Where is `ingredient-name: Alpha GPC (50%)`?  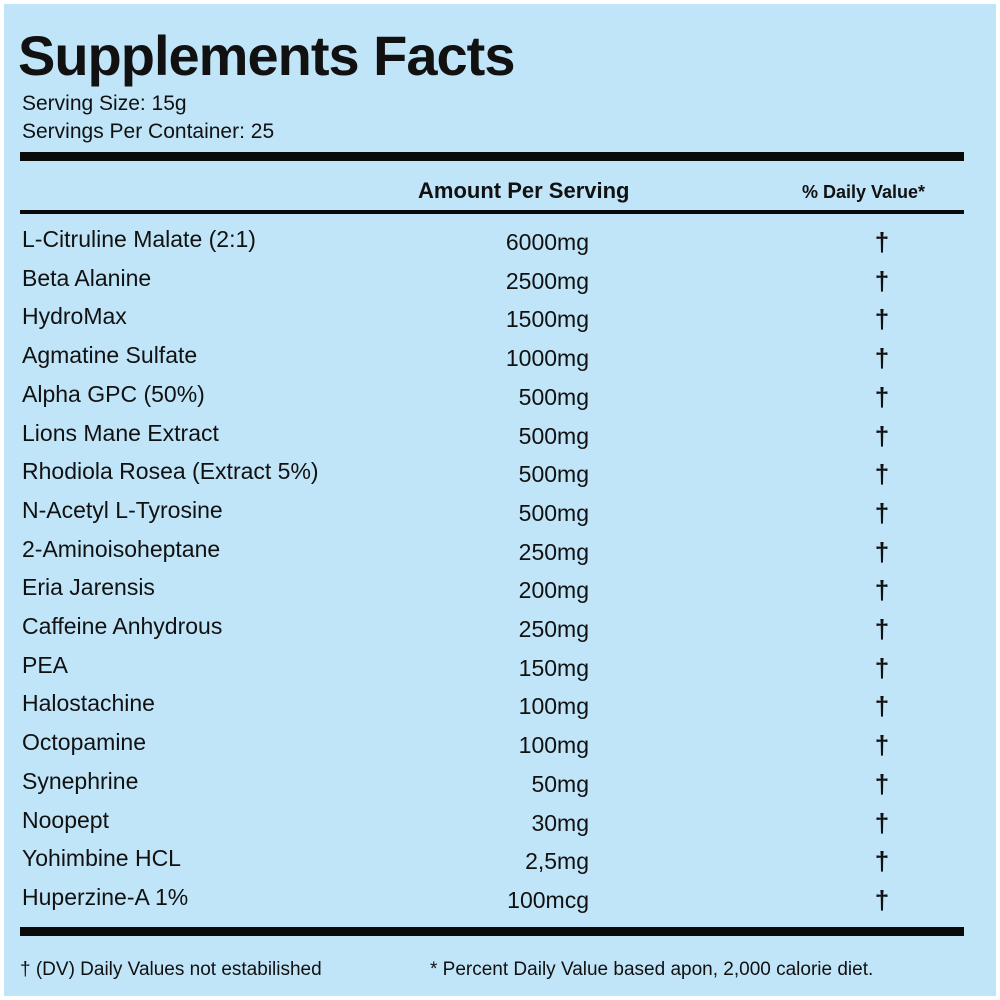
ingredient-name: Alpha GPC (50%) is located at coordinates (113, 393).